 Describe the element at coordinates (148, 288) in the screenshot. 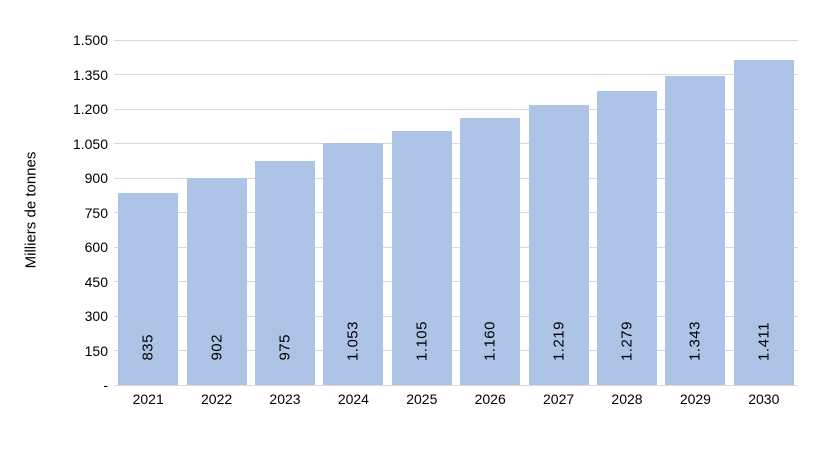

I see `bar-2021` at that location.